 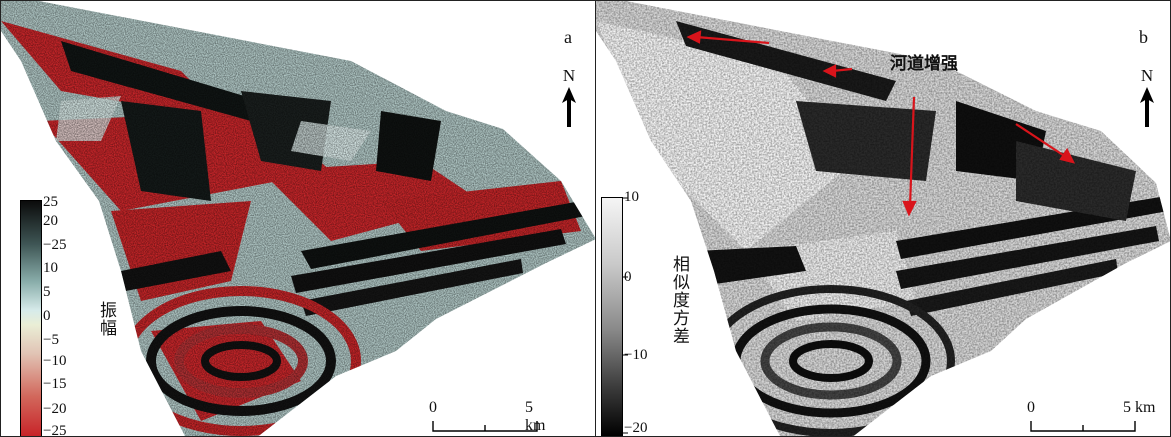 I want to click on north-arrow-a: N, so click(x=569, y=100).